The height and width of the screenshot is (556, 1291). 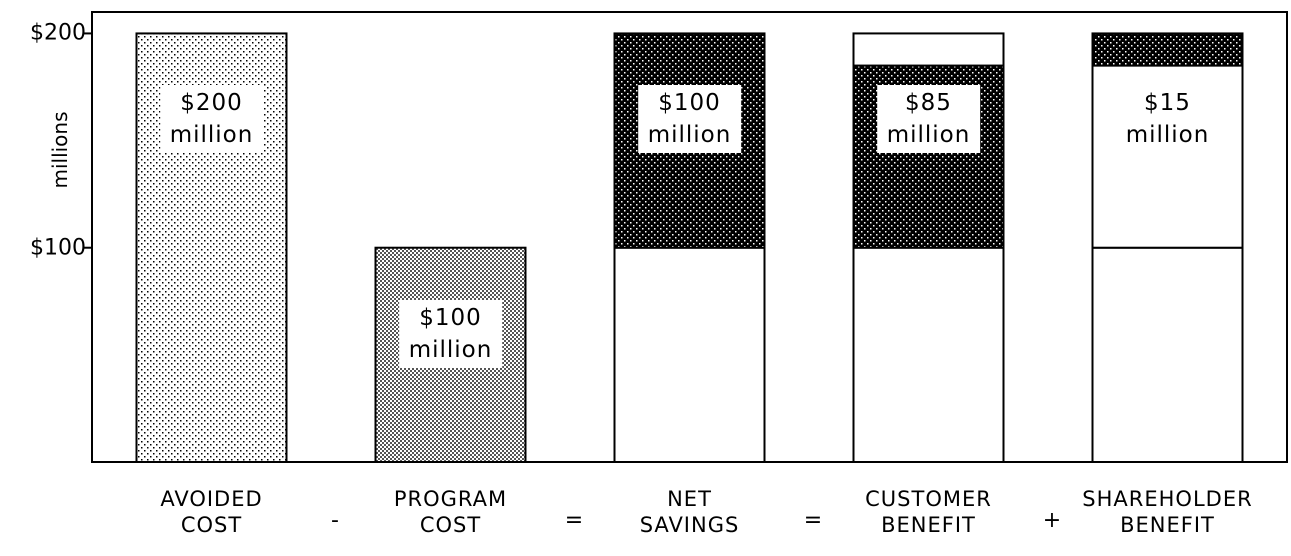 I want to click on value-label: $200 million, so click(x=211, y=119).